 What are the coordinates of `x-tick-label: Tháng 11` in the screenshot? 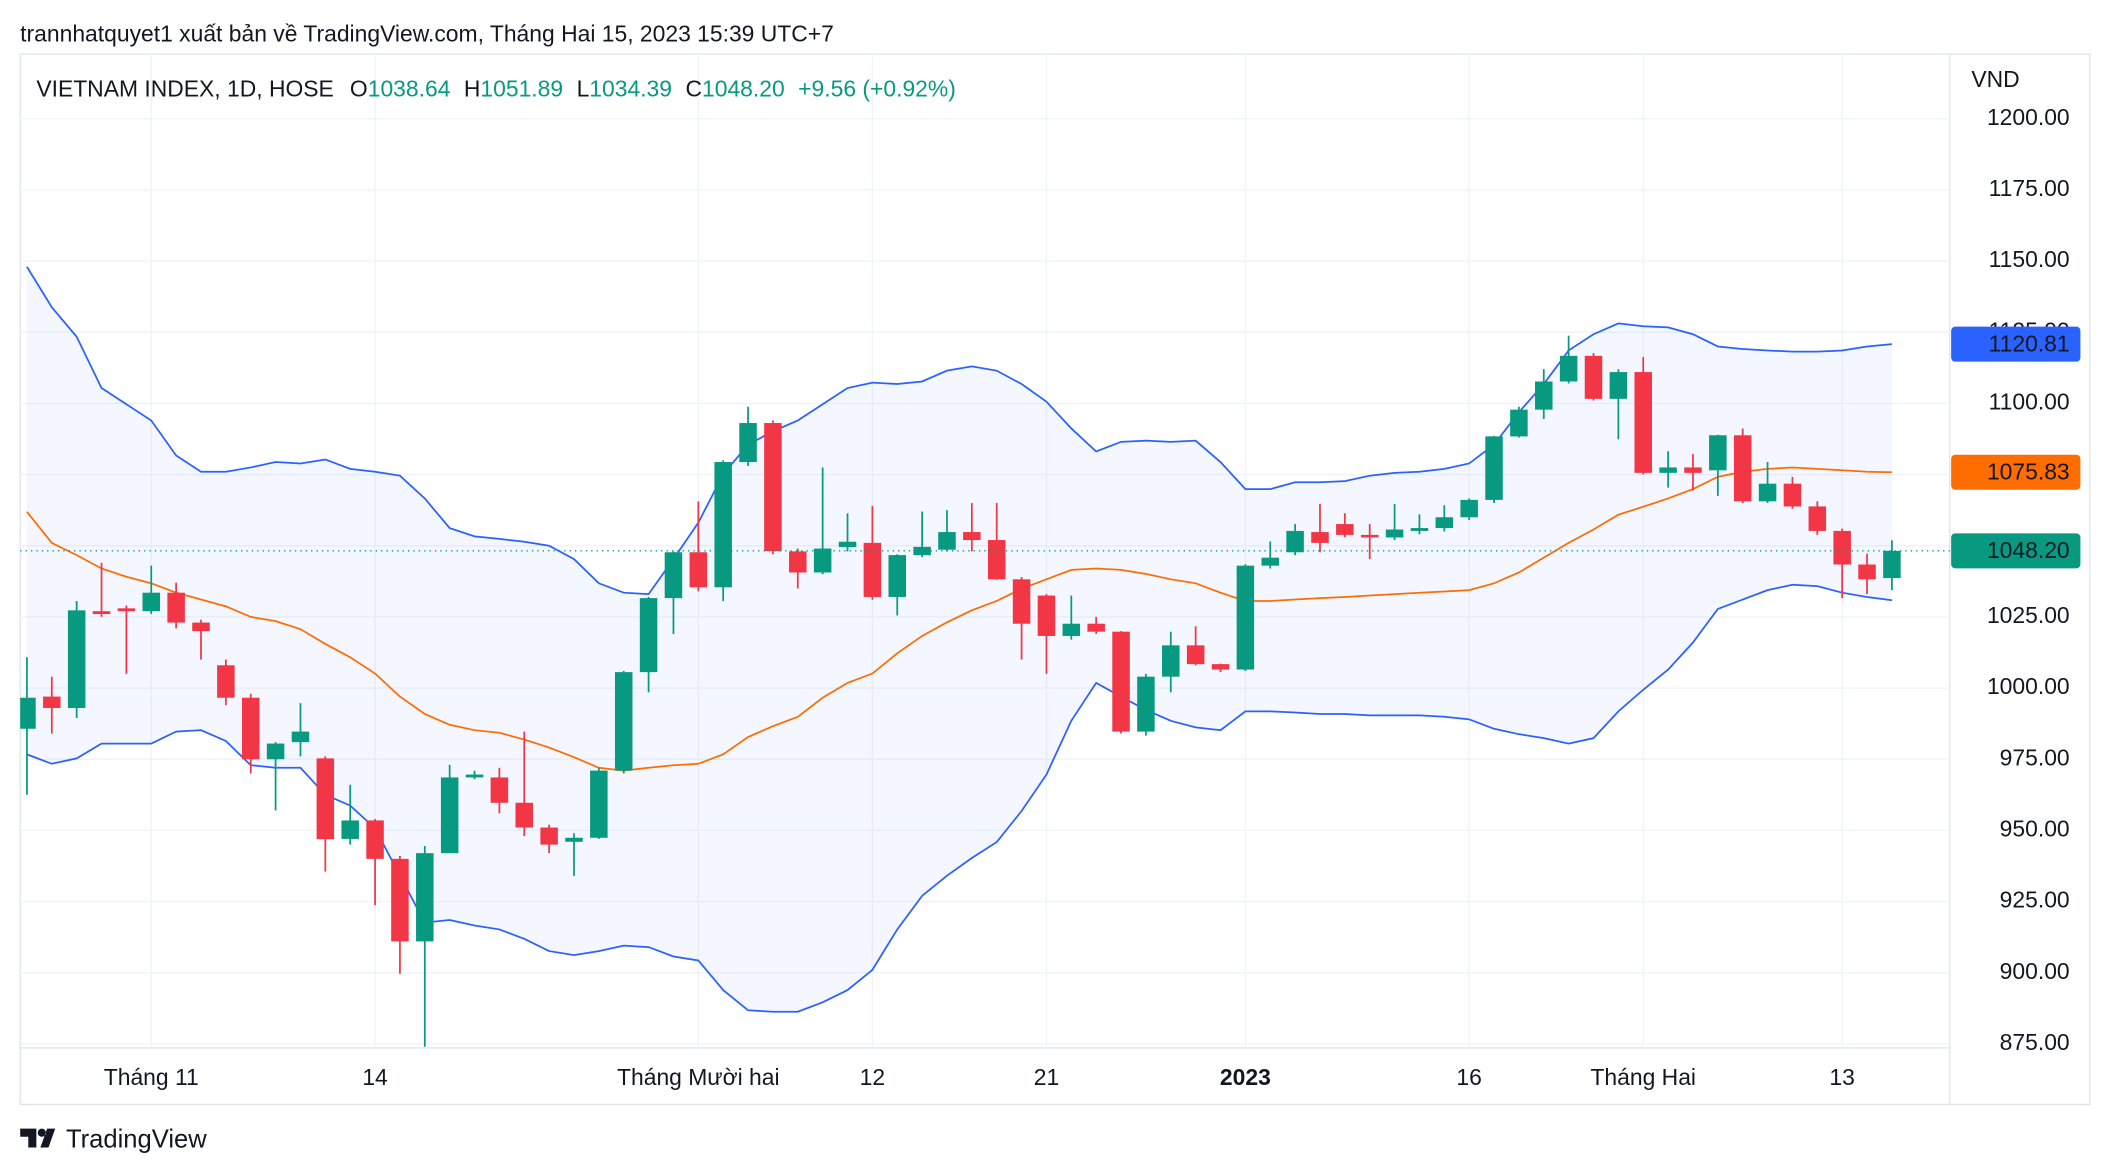 It's located at (151, 1077).